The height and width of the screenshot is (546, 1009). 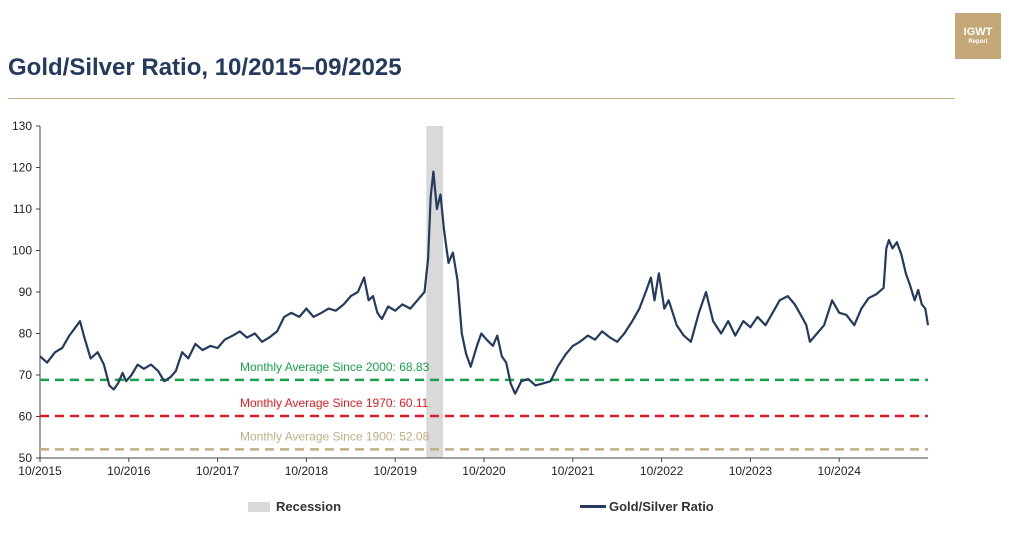 I want to click on y-tick-label: 130, so click(x=22, y=126).